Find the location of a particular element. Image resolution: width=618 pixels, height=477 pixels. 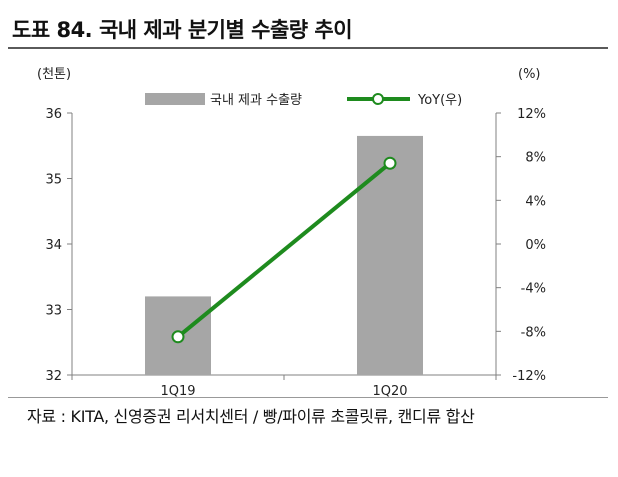

legend: 국내 제과 수출량 YoY(우) is located at coordinates (303, 100).